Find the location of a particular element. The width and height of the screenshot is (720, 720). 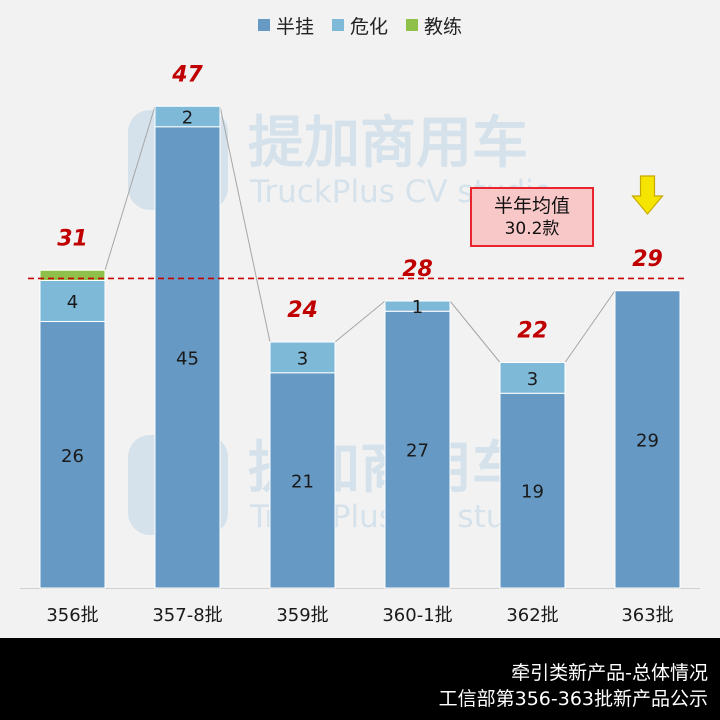

footer-banner: 牵引类新产品-总体情况 工信部第356-363批新产品公示 is located at coordinates (360, 679).